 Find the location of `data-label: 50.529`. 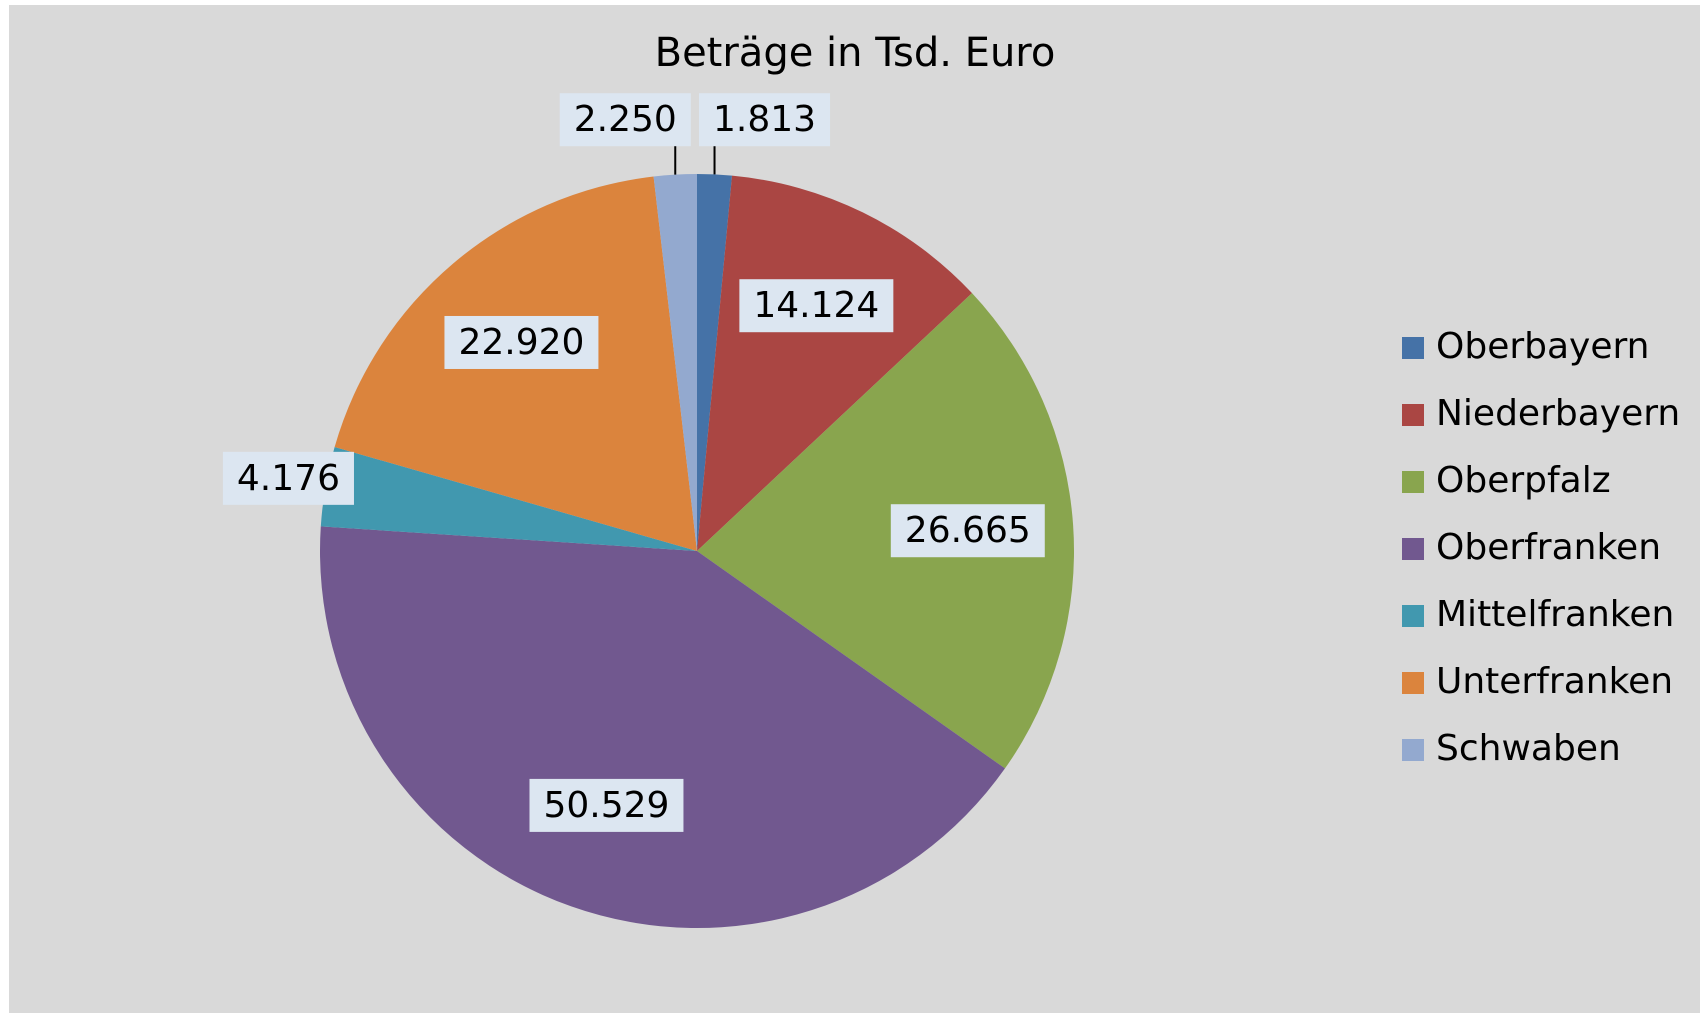

data-label: 50.529 is located at coordinates (606, 805).